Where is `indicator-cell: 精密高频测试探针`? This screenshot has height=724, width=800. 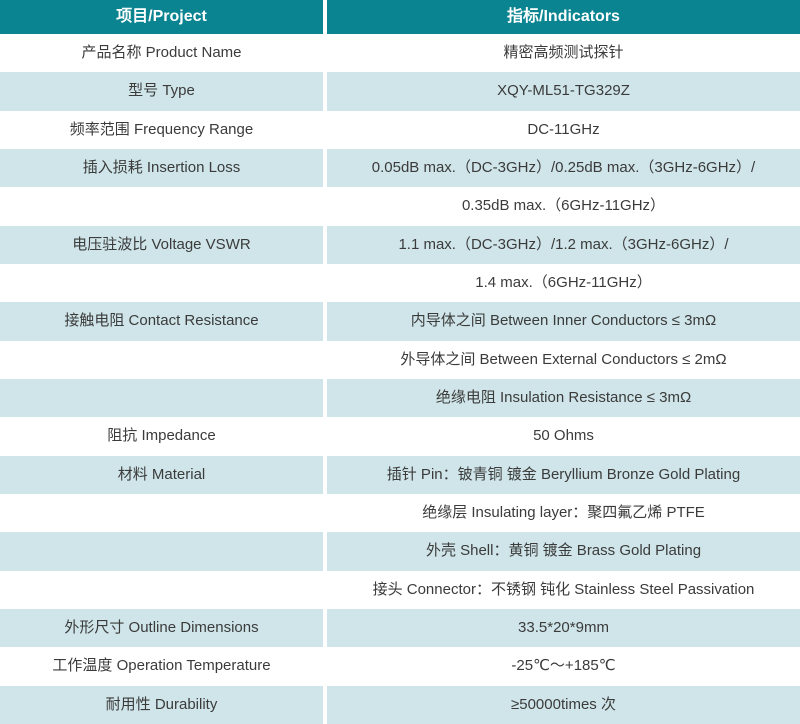 indicator-cell: 精密高频测试探针 is located at coordinates (563, 53).